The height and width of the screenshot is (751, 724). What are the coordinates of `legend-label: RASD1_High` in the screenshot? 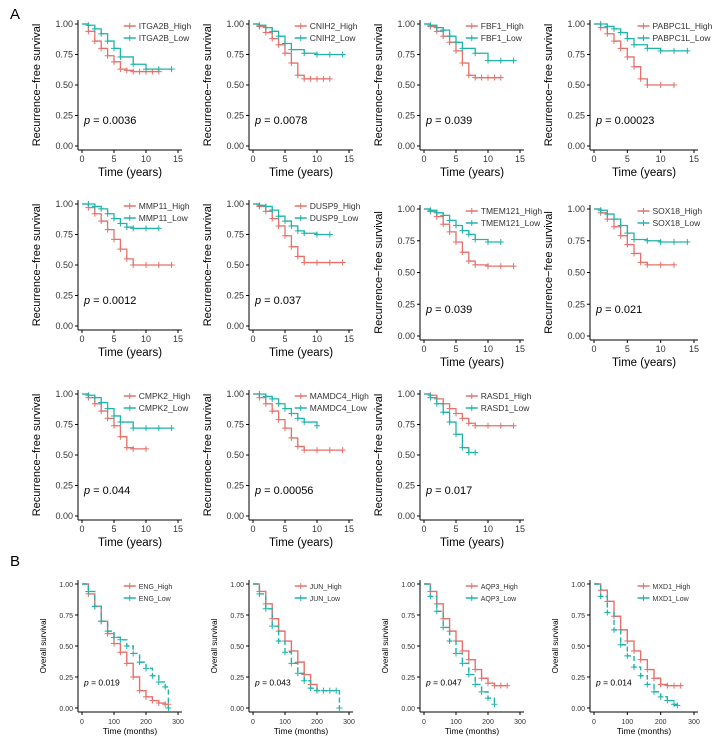 It's located at (506, 396).